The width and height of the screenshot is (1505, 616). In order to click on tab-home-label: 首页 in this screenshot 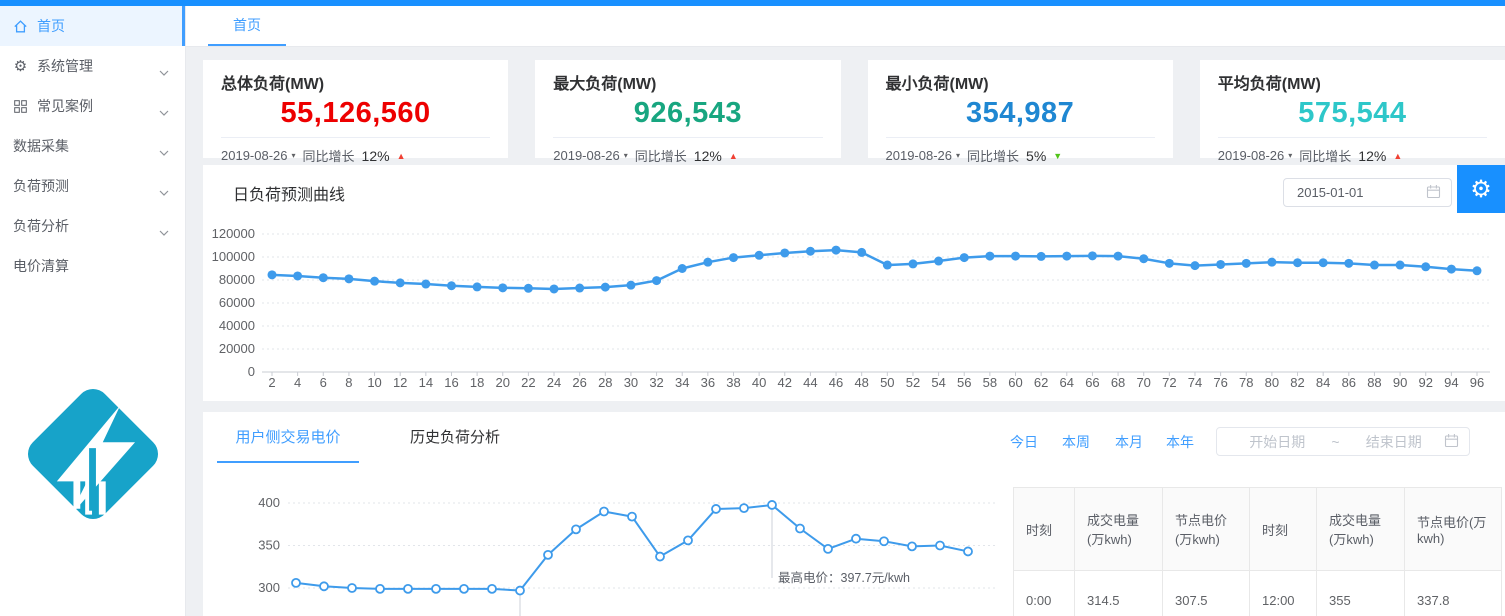, I will do `click(247, 25)`.